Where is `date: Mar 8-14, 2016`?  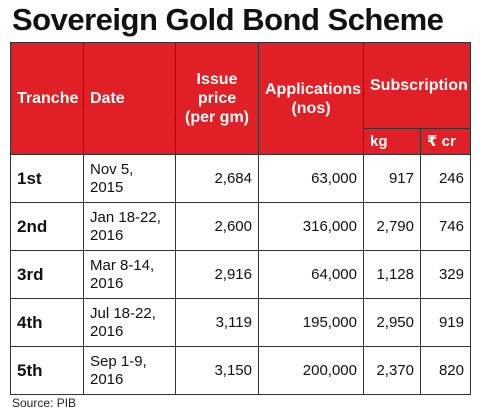
date: Mar 8-14, 2016 is located at coordinates (129, 274).